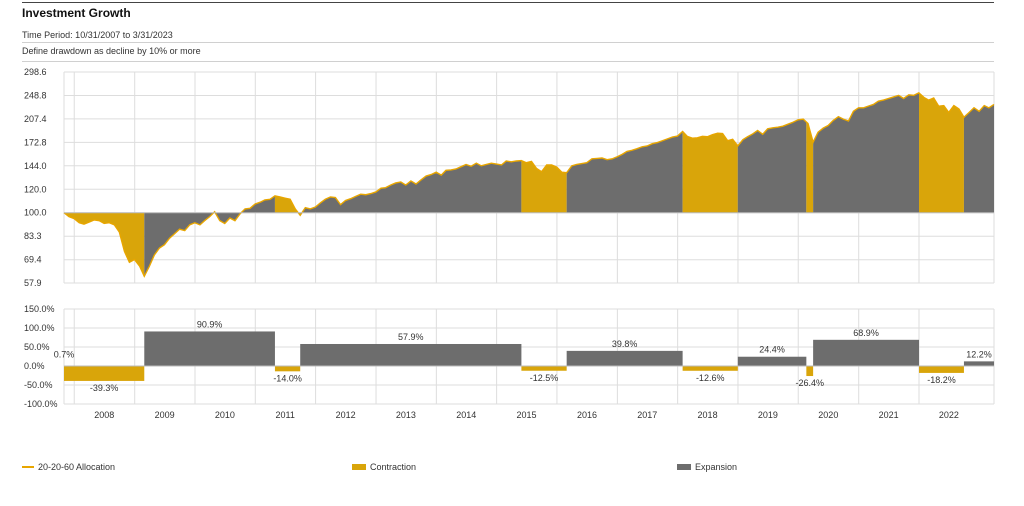  I want to click on x-tick-label: 2018, so click(708, 415).